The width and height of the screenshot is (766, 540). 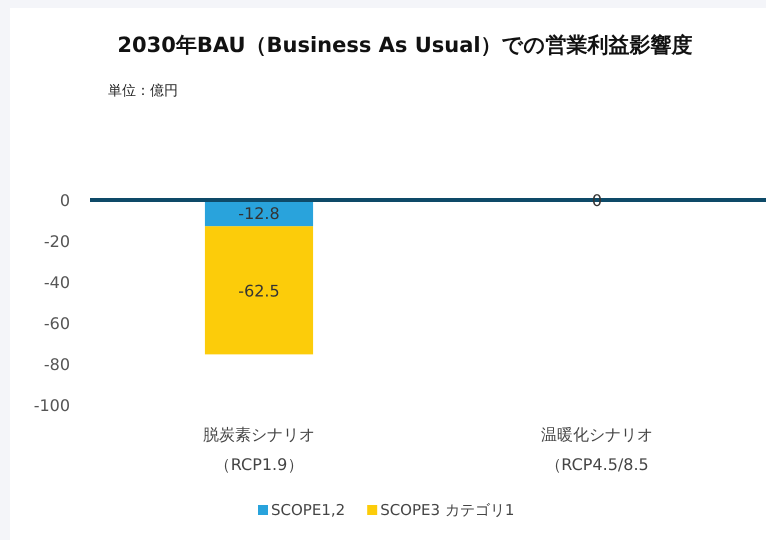 What do you see at coordinates (308, 510) in the screenshot?
I see `legend-label: SCOPE1,2` at bounding box center [308, 510].